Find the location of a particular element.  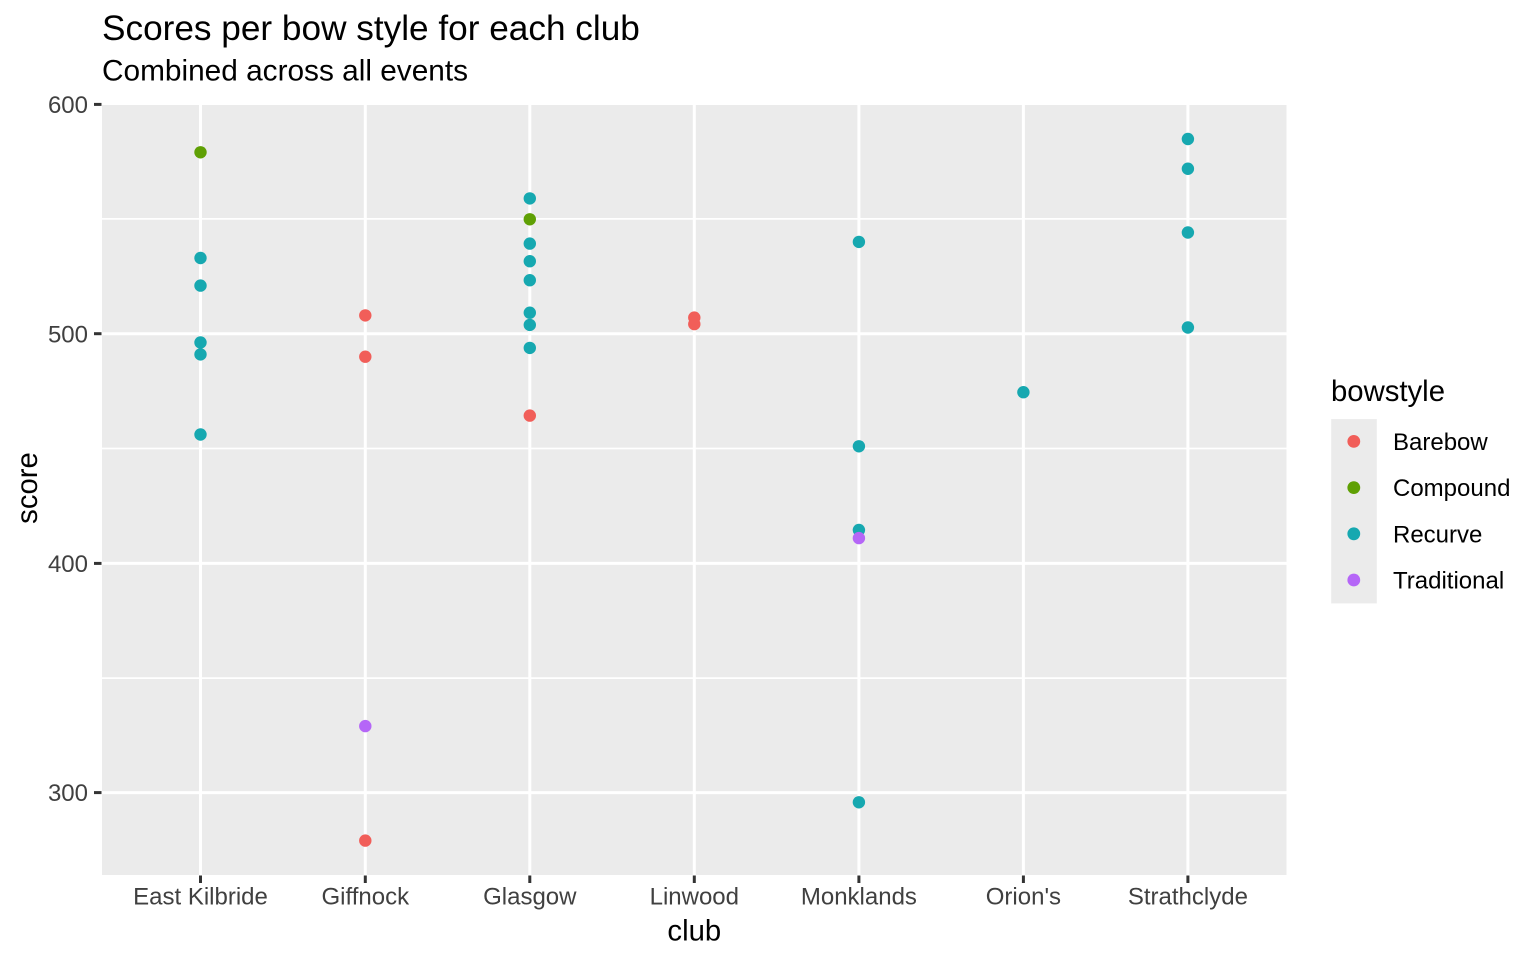

svg-text: Linwood is located at coordinates (694, 897).